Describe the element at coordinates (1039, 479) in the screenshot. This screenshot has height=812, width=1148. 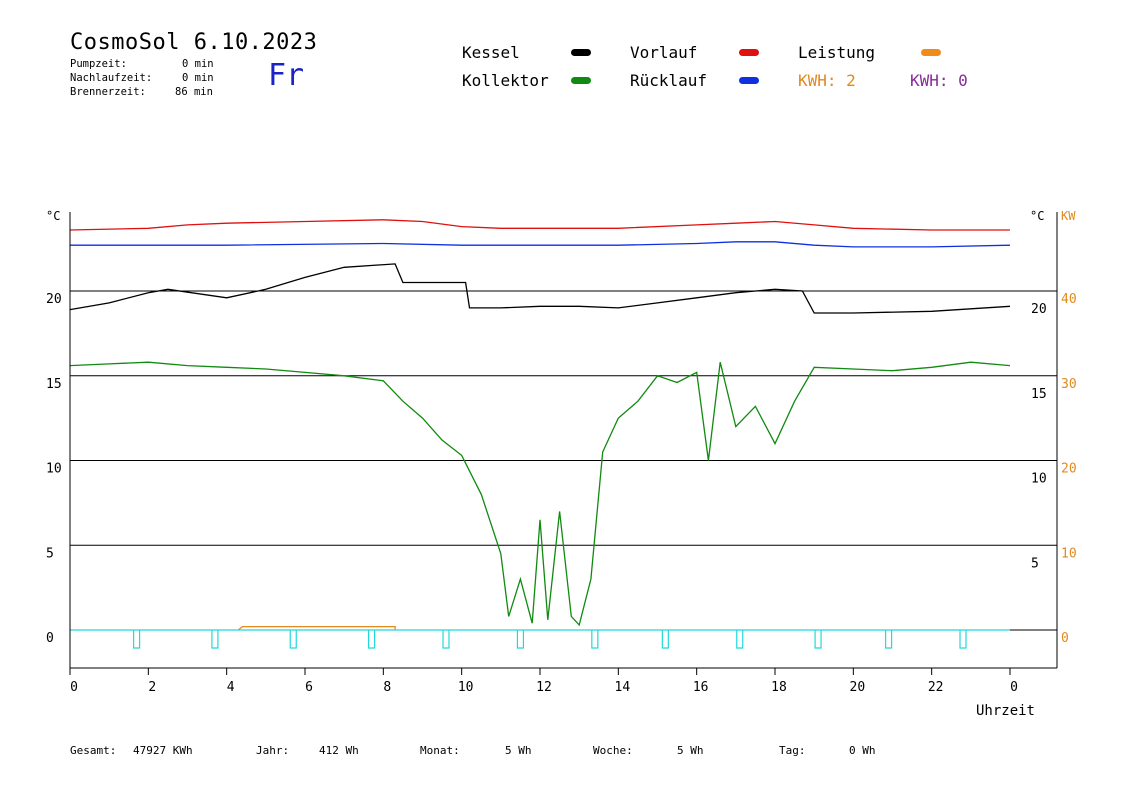
I see `y-mid-tick-label: 10` at that location.